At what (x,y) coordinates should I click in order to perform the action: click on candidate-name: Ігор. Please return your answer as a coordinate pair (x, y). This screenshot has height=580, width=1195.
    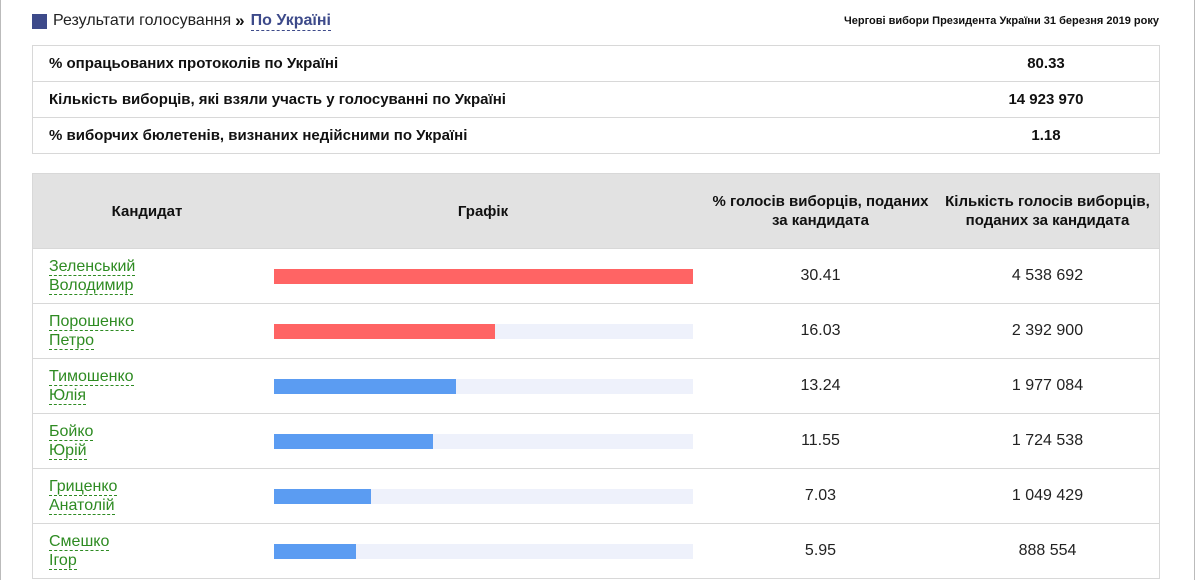
    Looking at the image, I should click on (63, 561).